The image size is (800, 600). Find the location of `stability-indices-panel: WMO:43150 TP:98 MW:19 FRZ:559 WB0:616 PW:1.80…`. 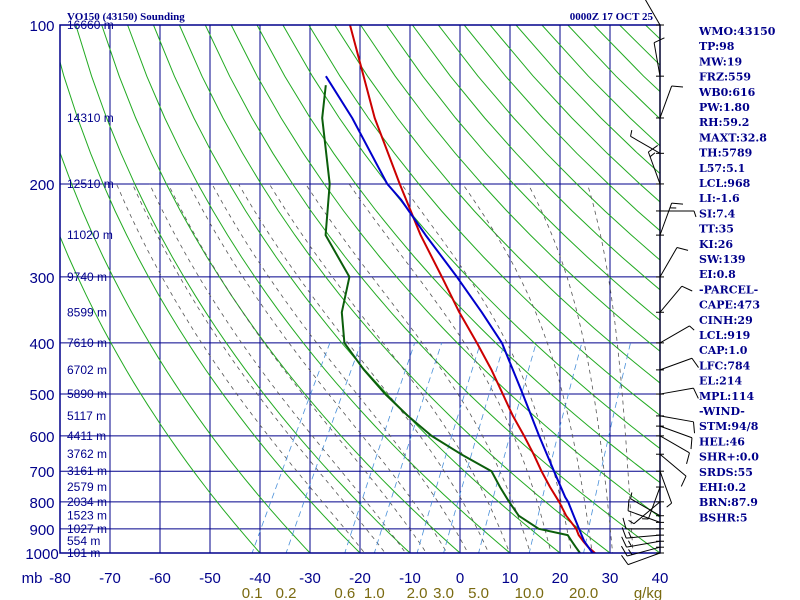

stability-indices-panel: WMO:43150 TP:98 MW:19 FRZ:559 WB0:616 PW:1.80… is located at coordinates (737, 274).